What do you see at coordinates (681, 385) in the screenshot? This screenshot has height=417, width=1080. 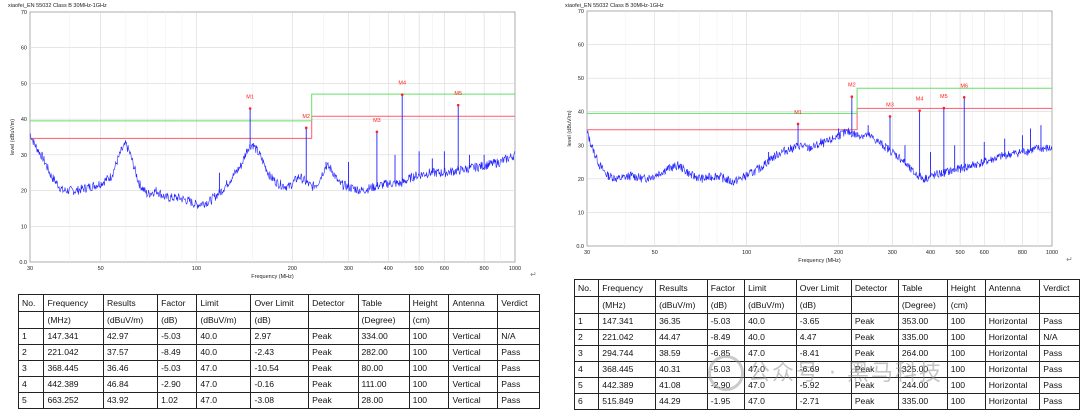 I see `table-cell: 41.08` at bounding box center [681, 385].